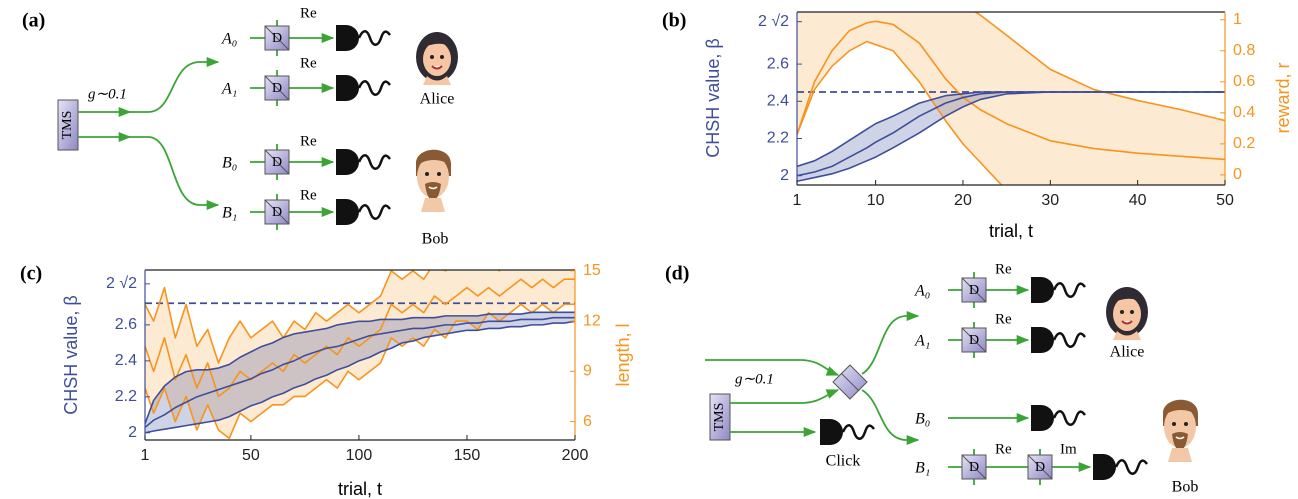  What do you see at coordinates (1127, 313) in the screenshot?
I see `alice-avatar` at bounding box center [1127, 313].